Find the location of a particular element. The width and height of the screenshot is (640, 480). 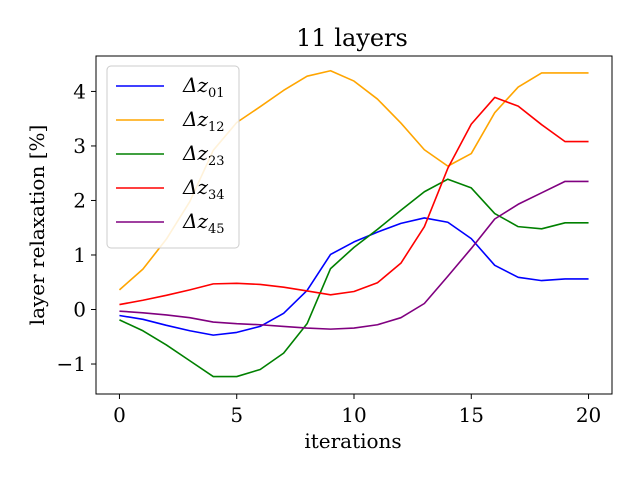

y-tick-label: 3 is located at coordinates (79, 146).